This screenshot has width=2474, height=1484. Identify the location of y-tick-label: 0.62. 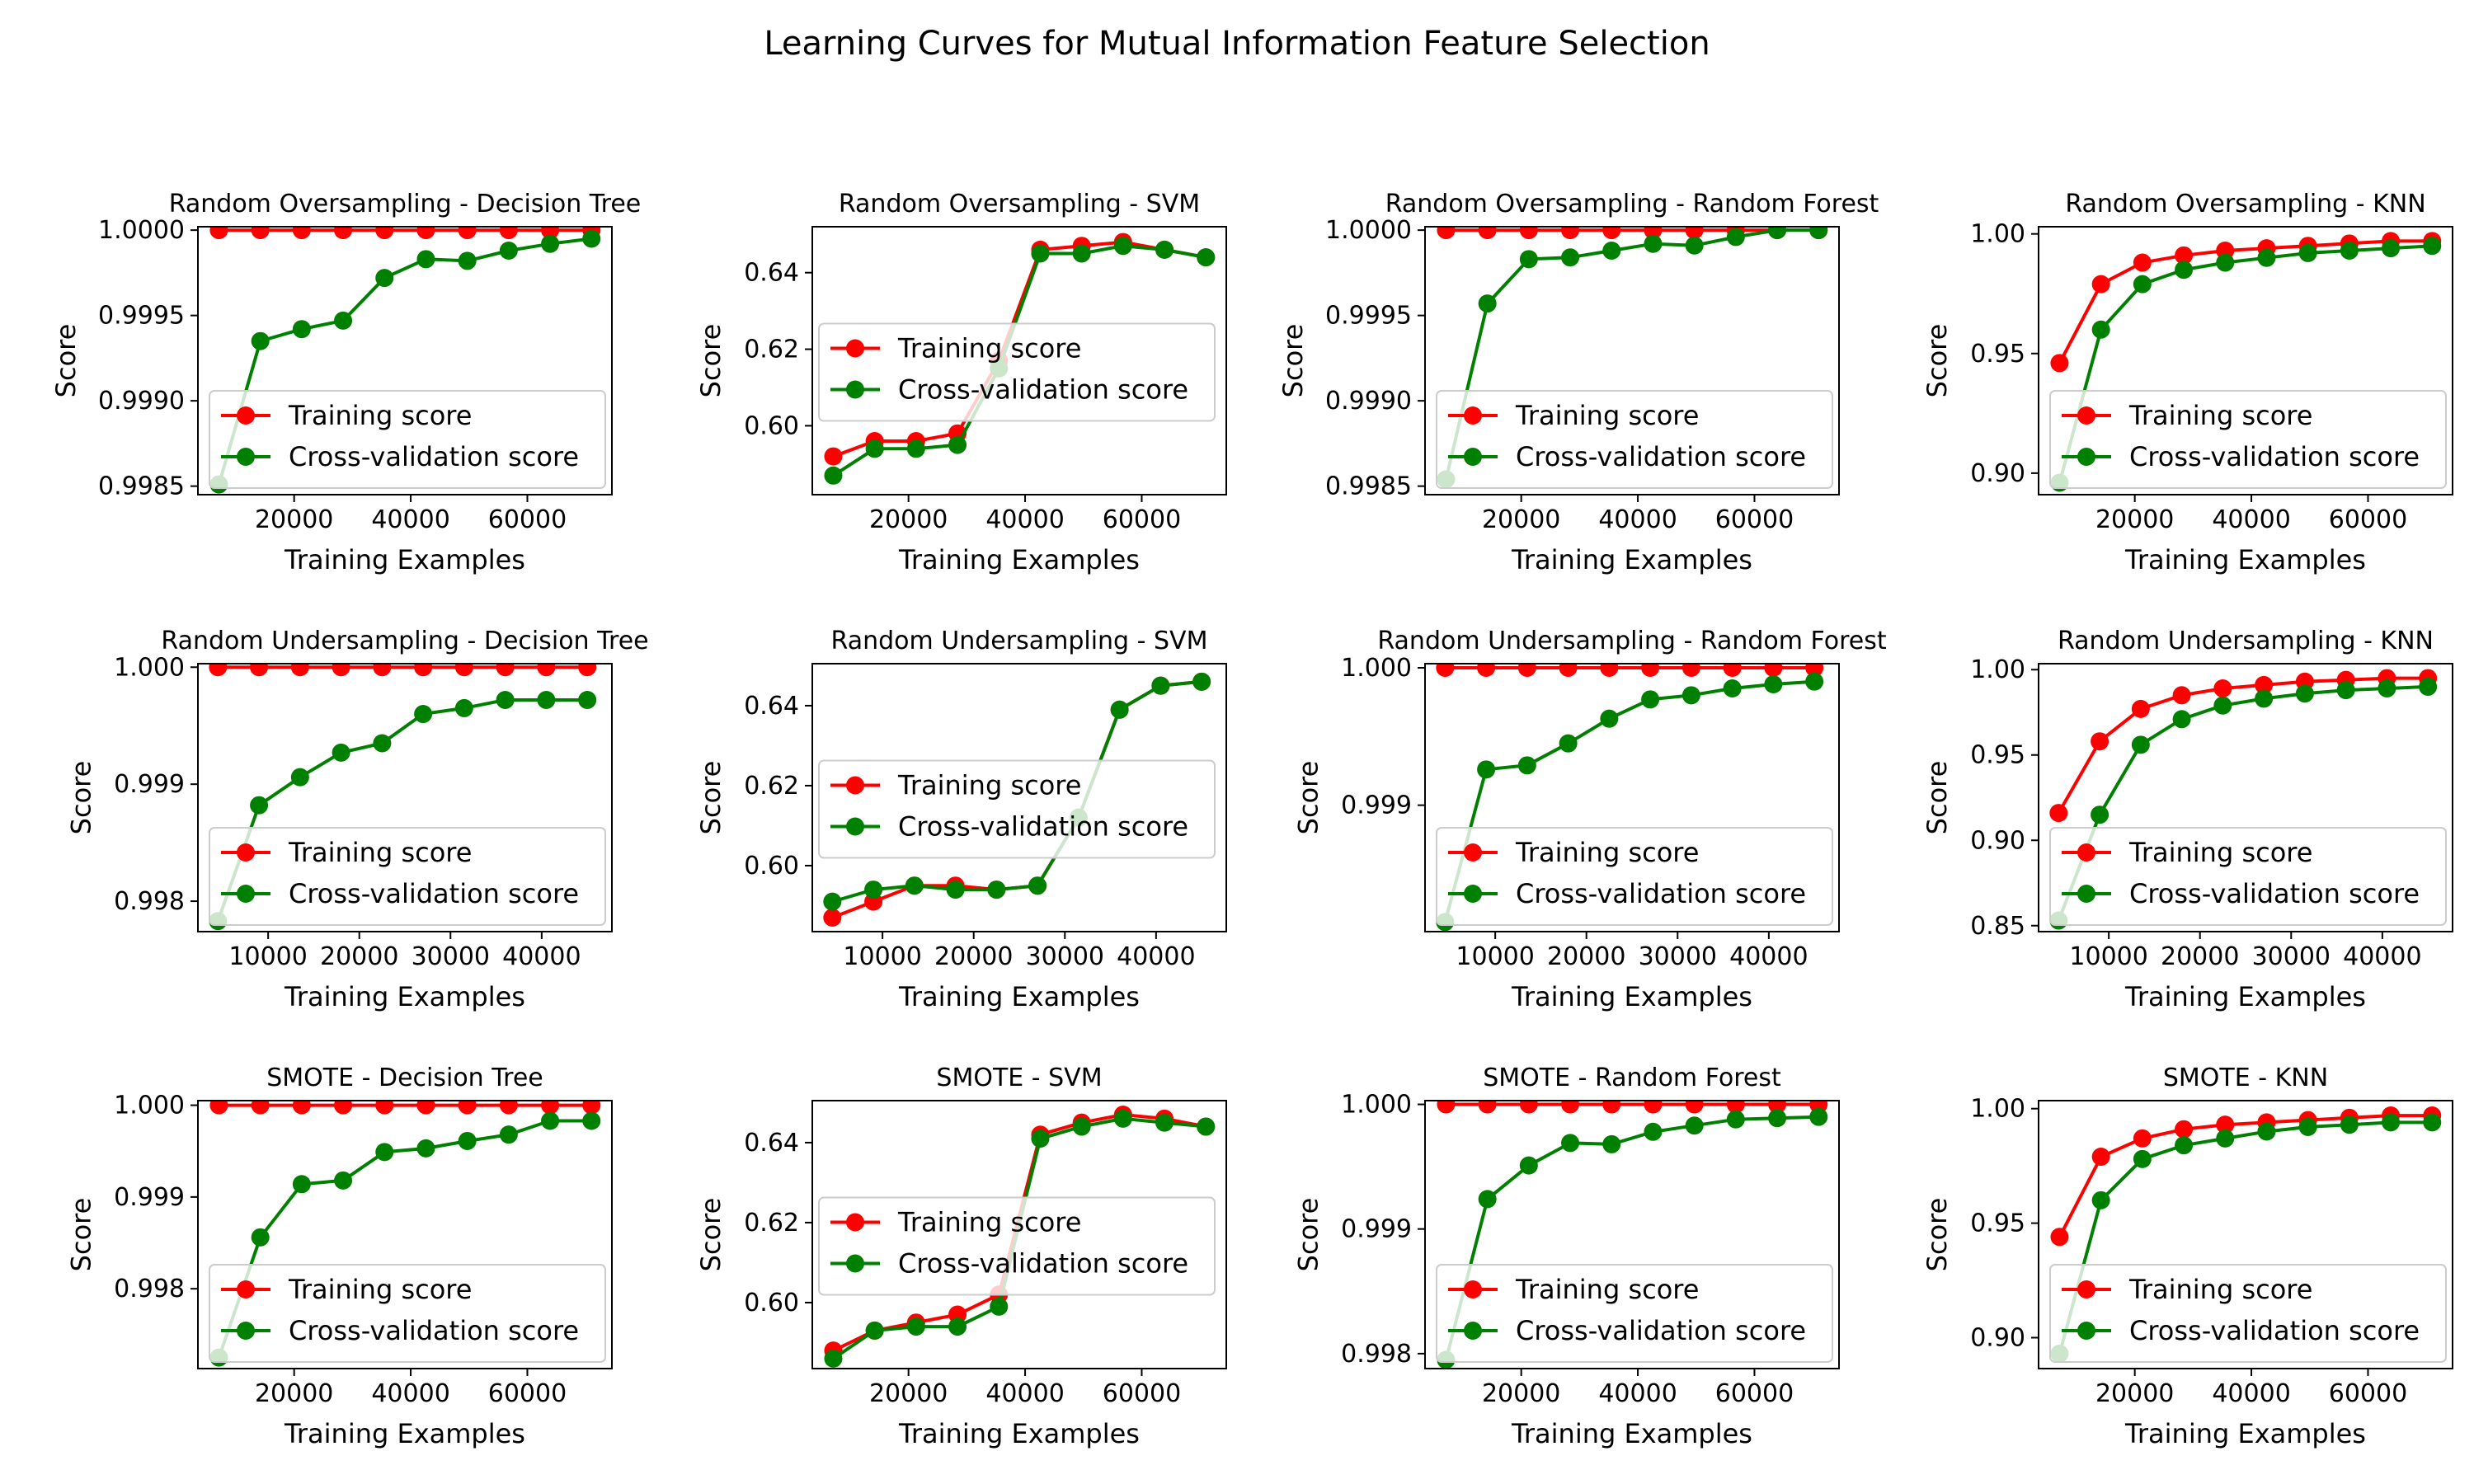
(771, 350).